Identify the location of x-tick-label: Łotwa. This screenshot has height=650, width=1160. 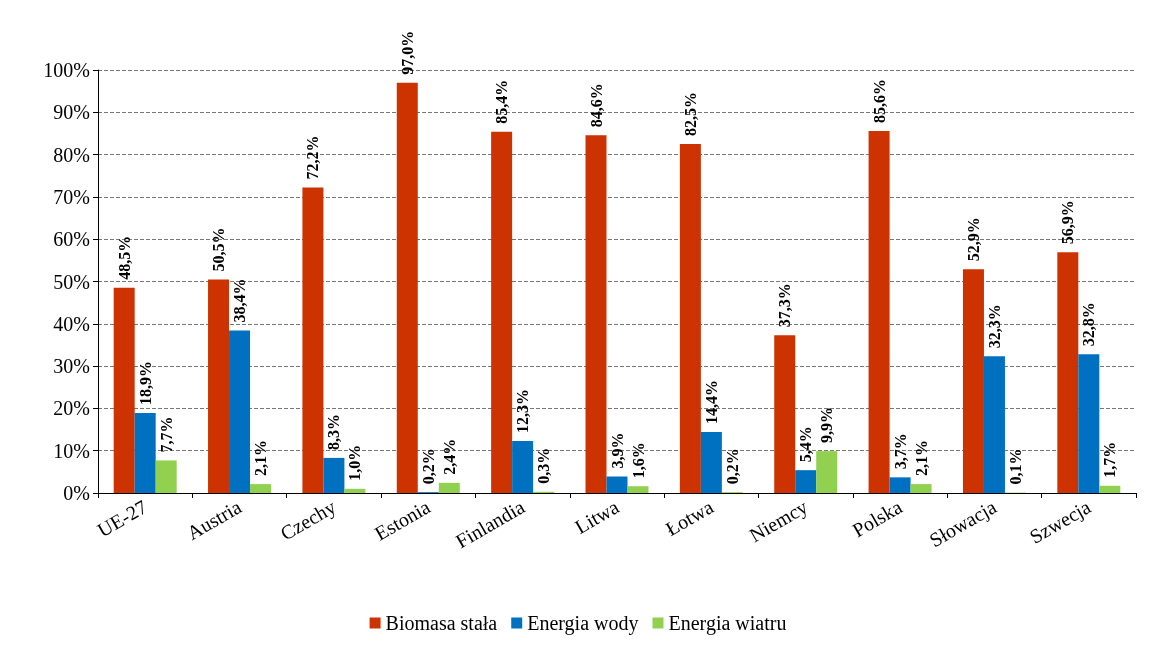
(689, 518).